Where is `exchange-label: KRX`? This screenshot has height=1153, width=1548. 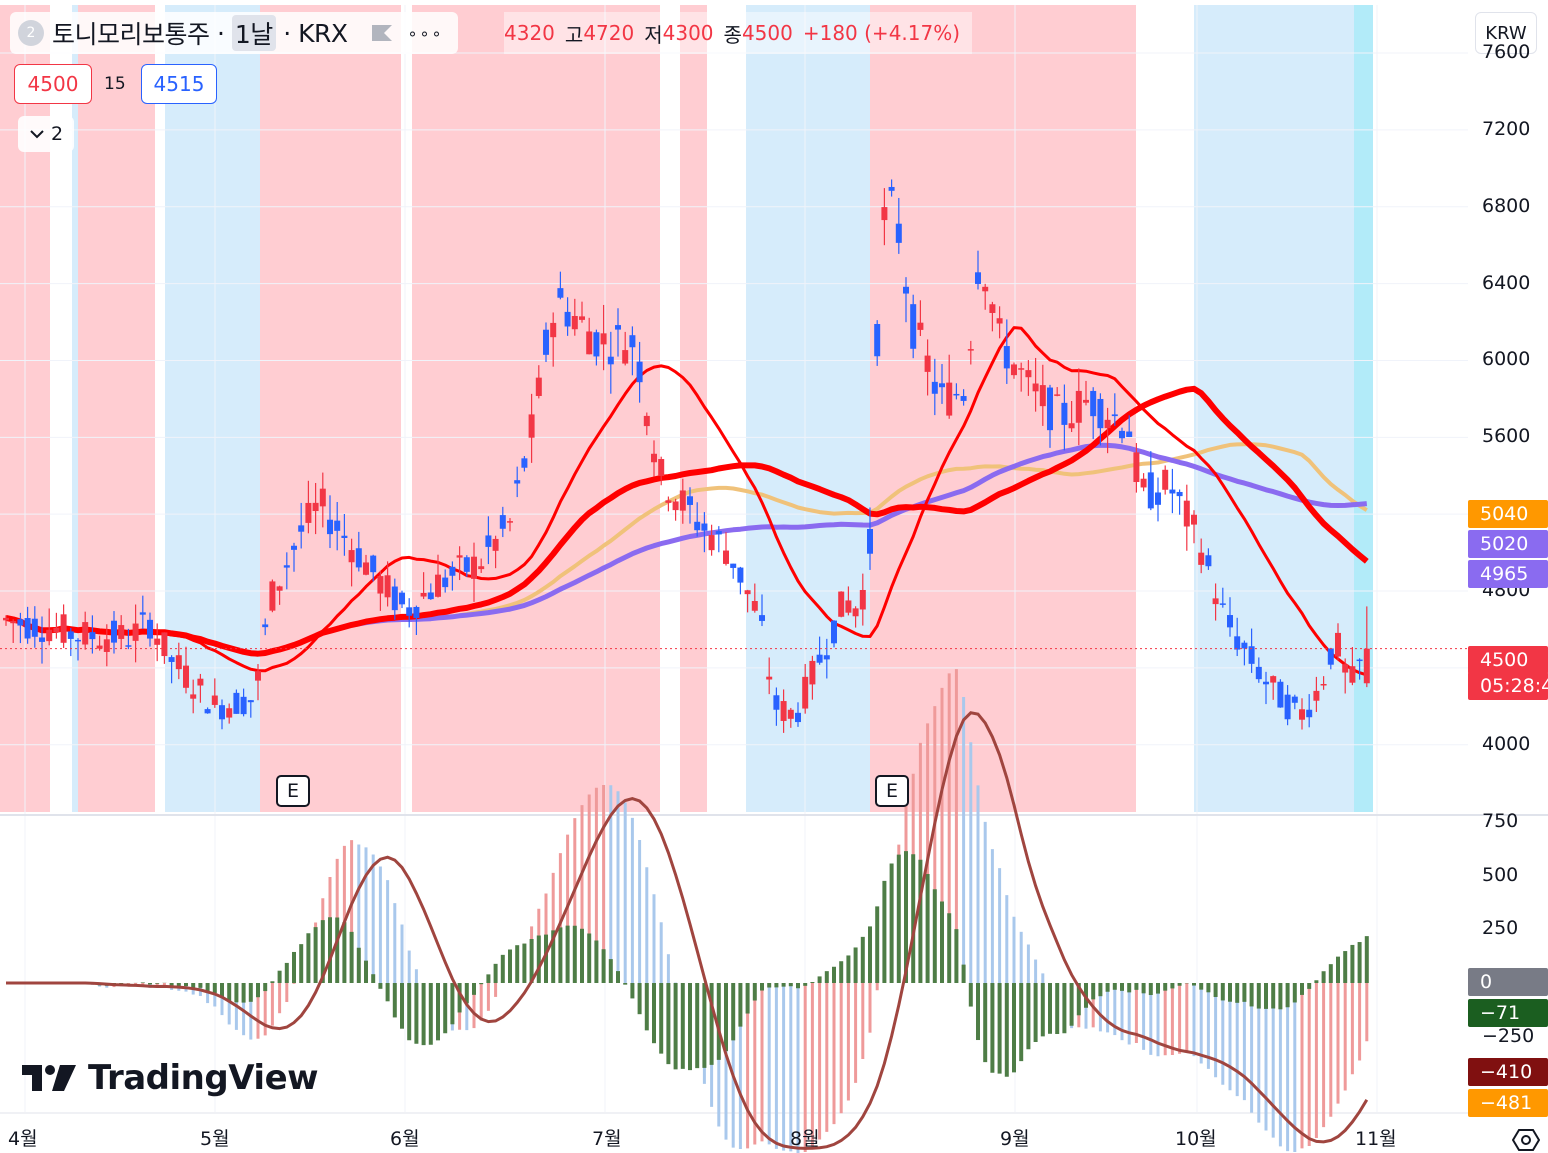 exchange-label: KRX is located at coordinates (323, 33).